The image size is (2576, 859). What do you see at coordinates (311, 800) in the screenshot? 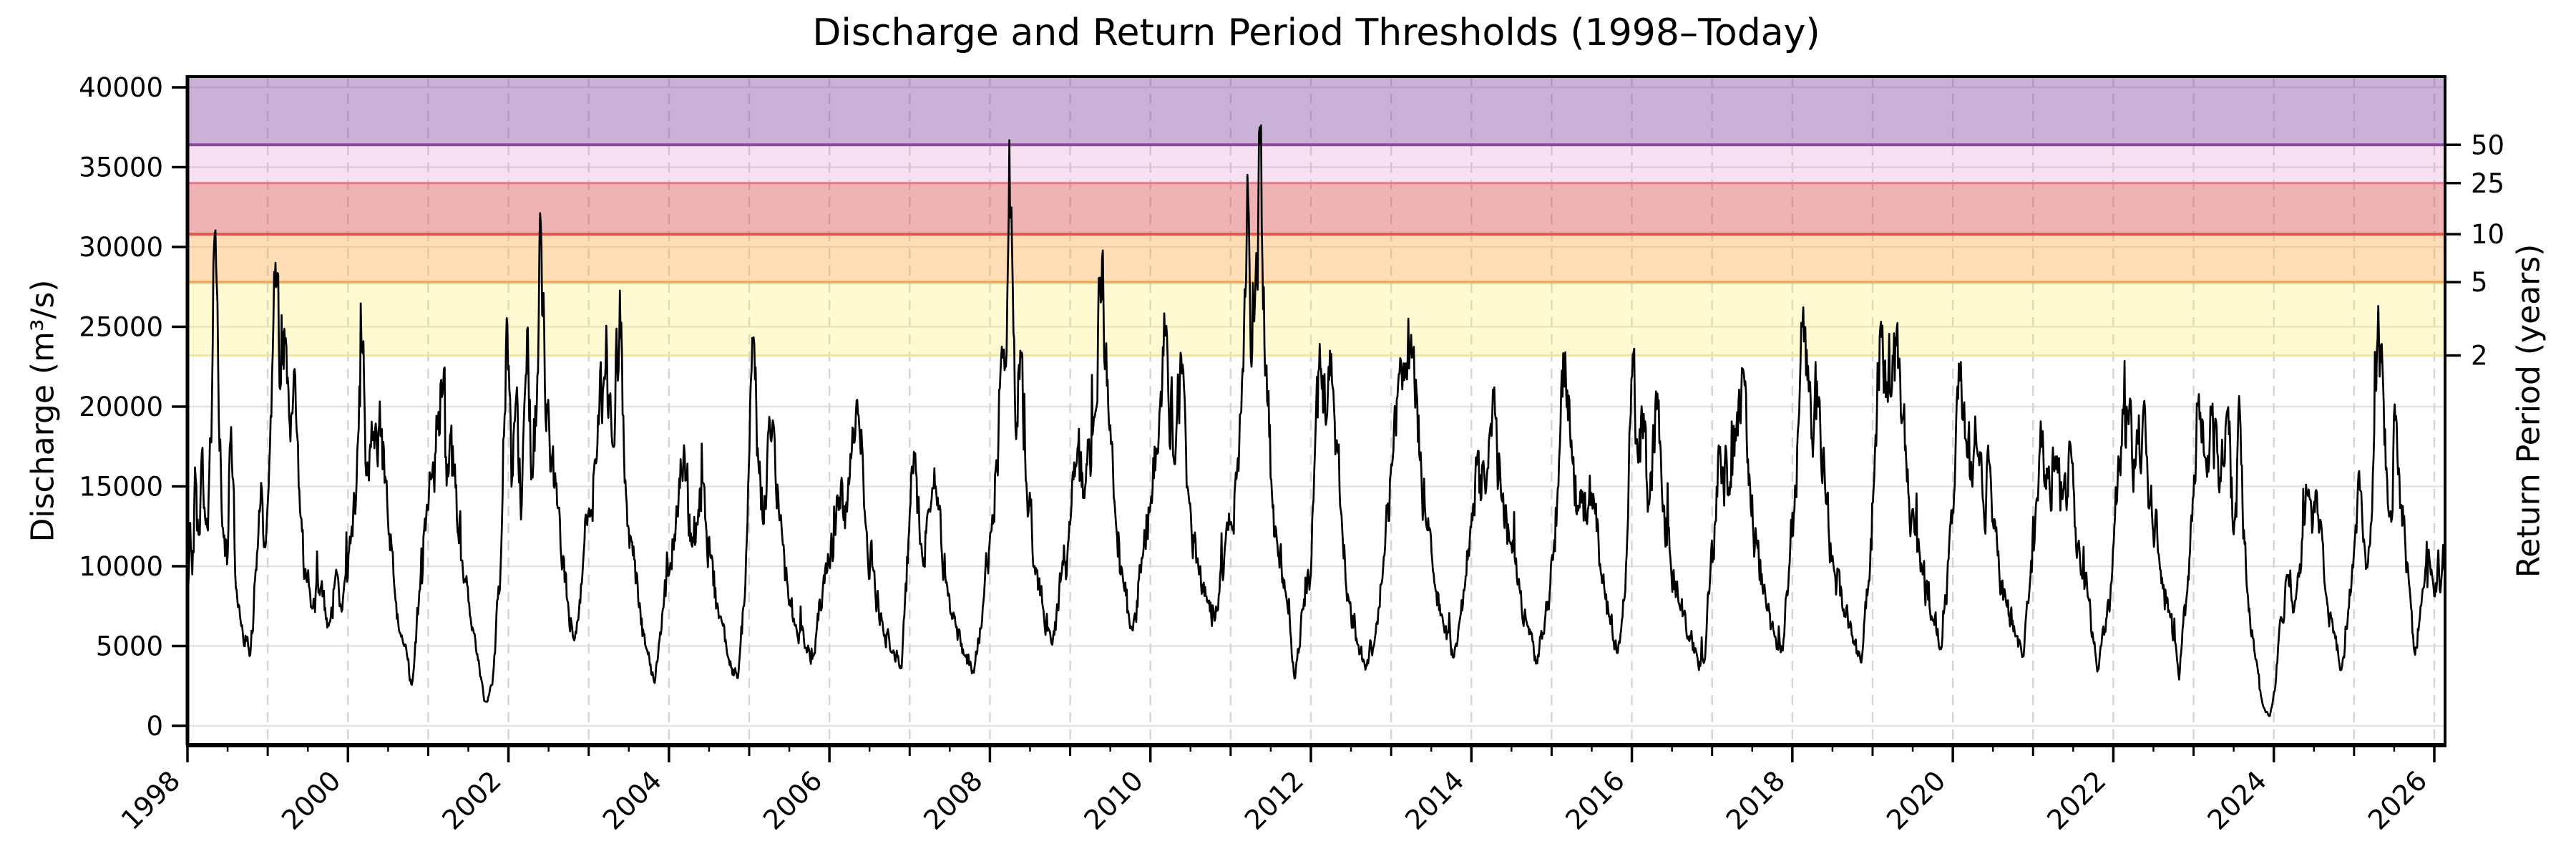
I see `x-tick-label: 2000` at bounding box center [311, 800].